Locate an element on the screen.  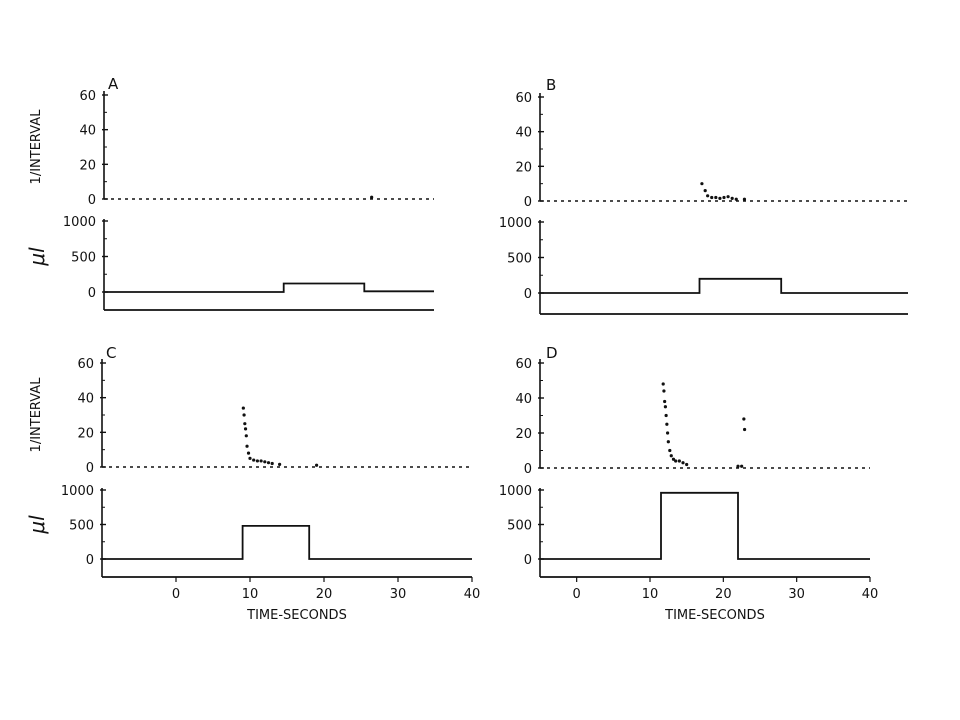
panel-label: C is located at coordinates (111, 353).